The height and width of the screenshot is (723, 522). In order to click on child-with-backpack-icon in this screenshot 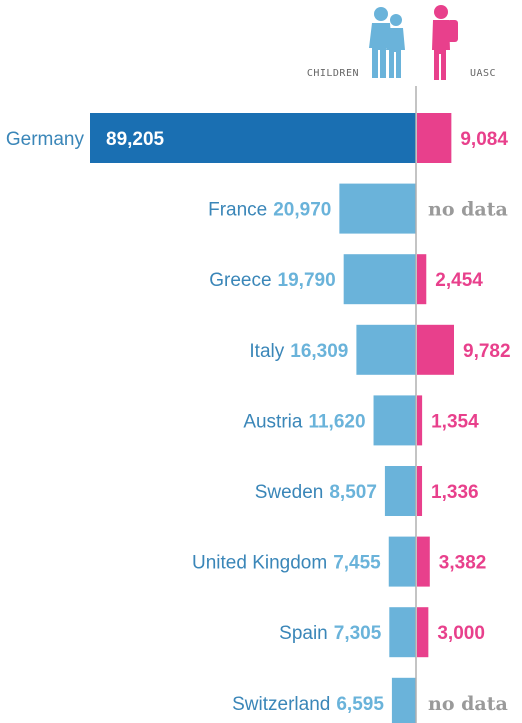, I will do `click(445, 42)`.